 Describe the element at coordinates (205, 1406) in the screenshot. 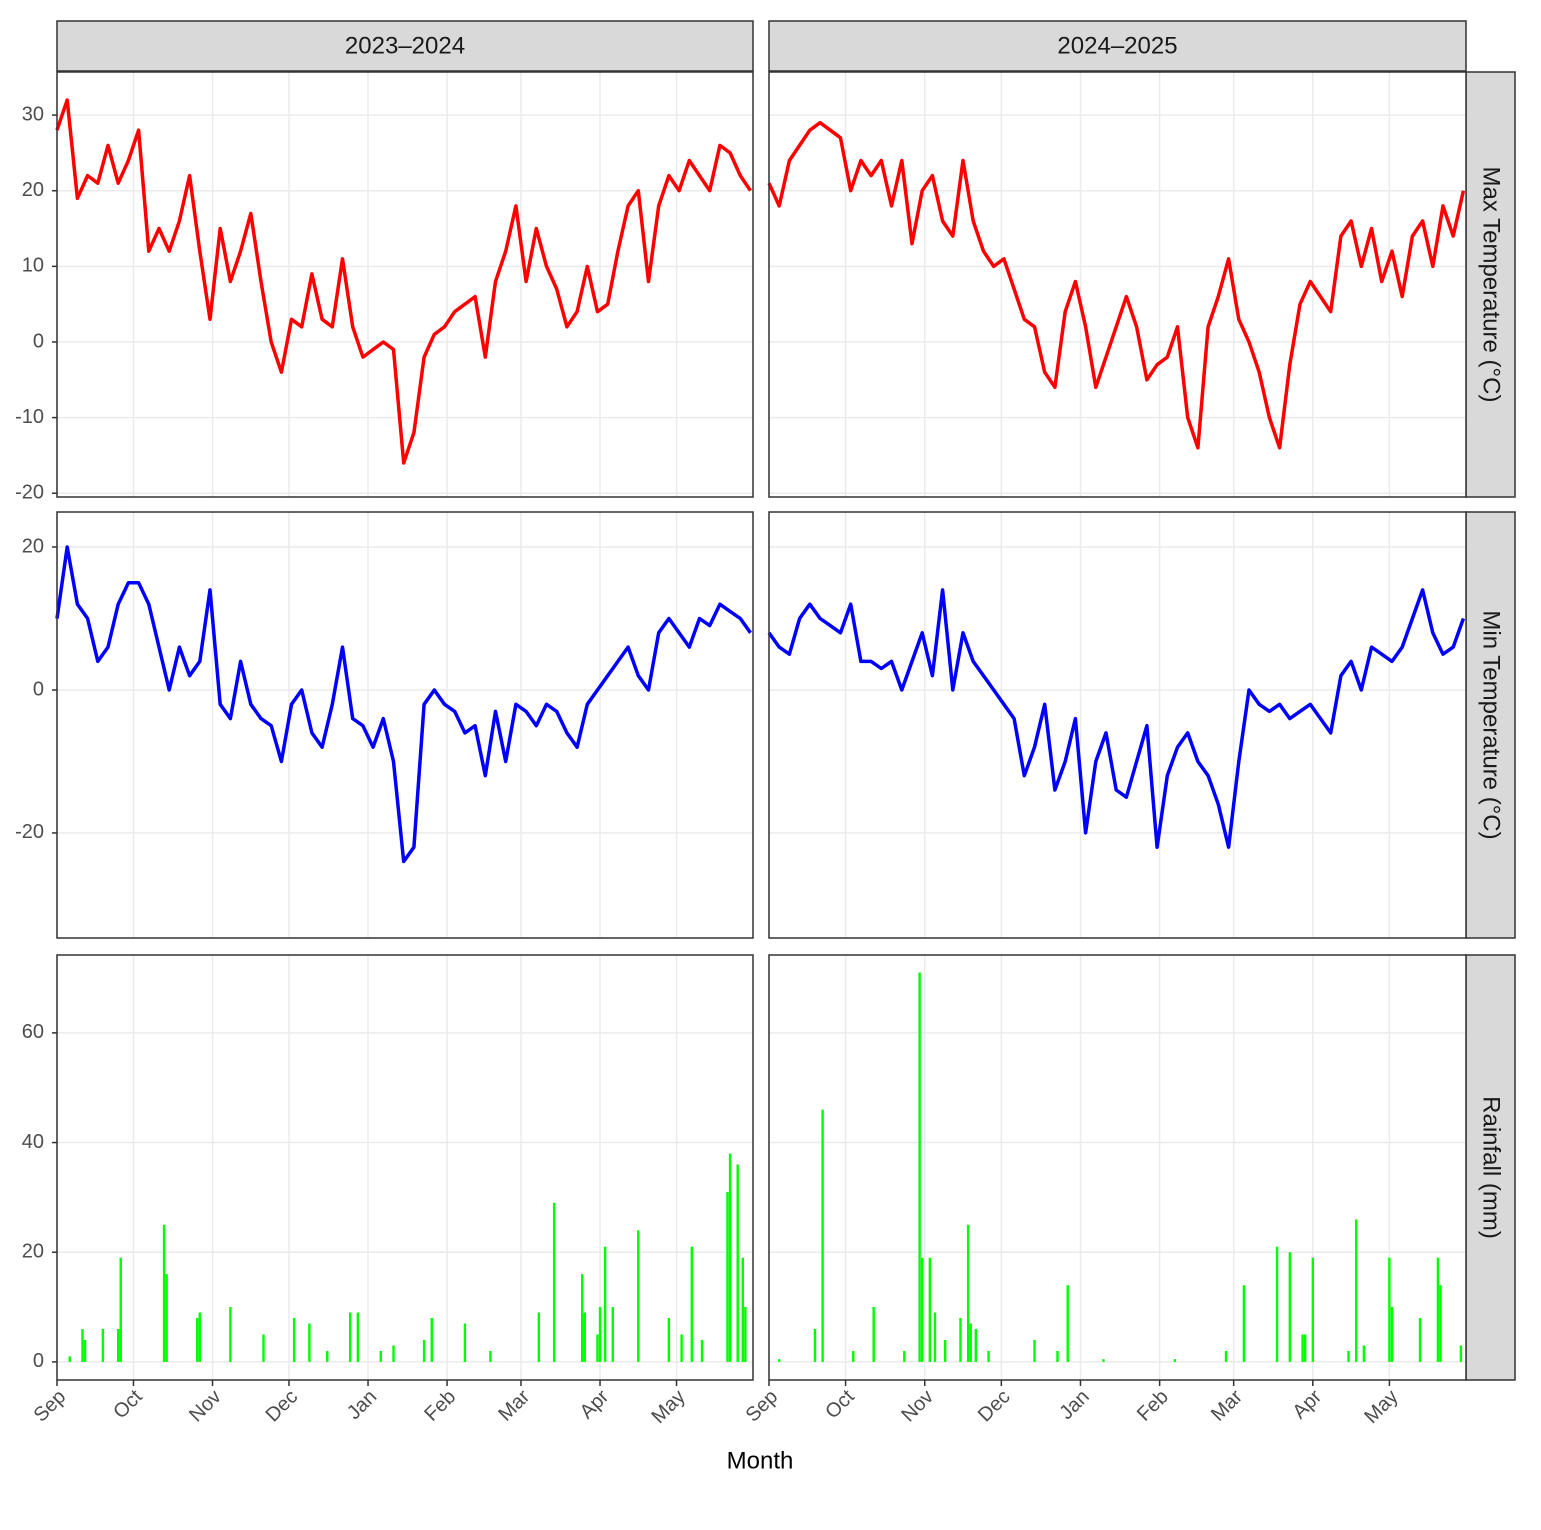

I see `x-tick-label: Nov` at that location.